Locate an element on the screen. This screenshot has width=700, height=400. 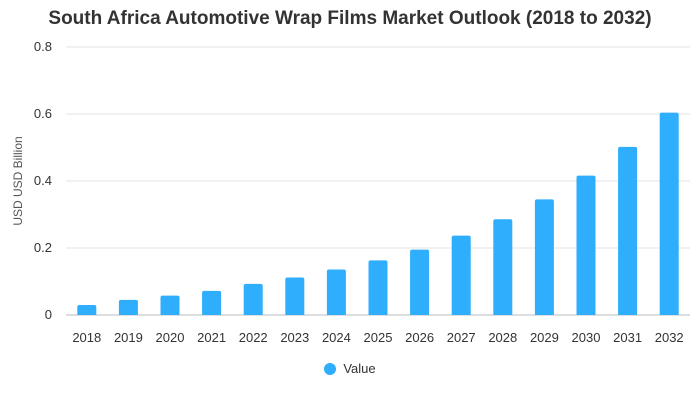
bar-2024 is located at coordinates (336, 292).